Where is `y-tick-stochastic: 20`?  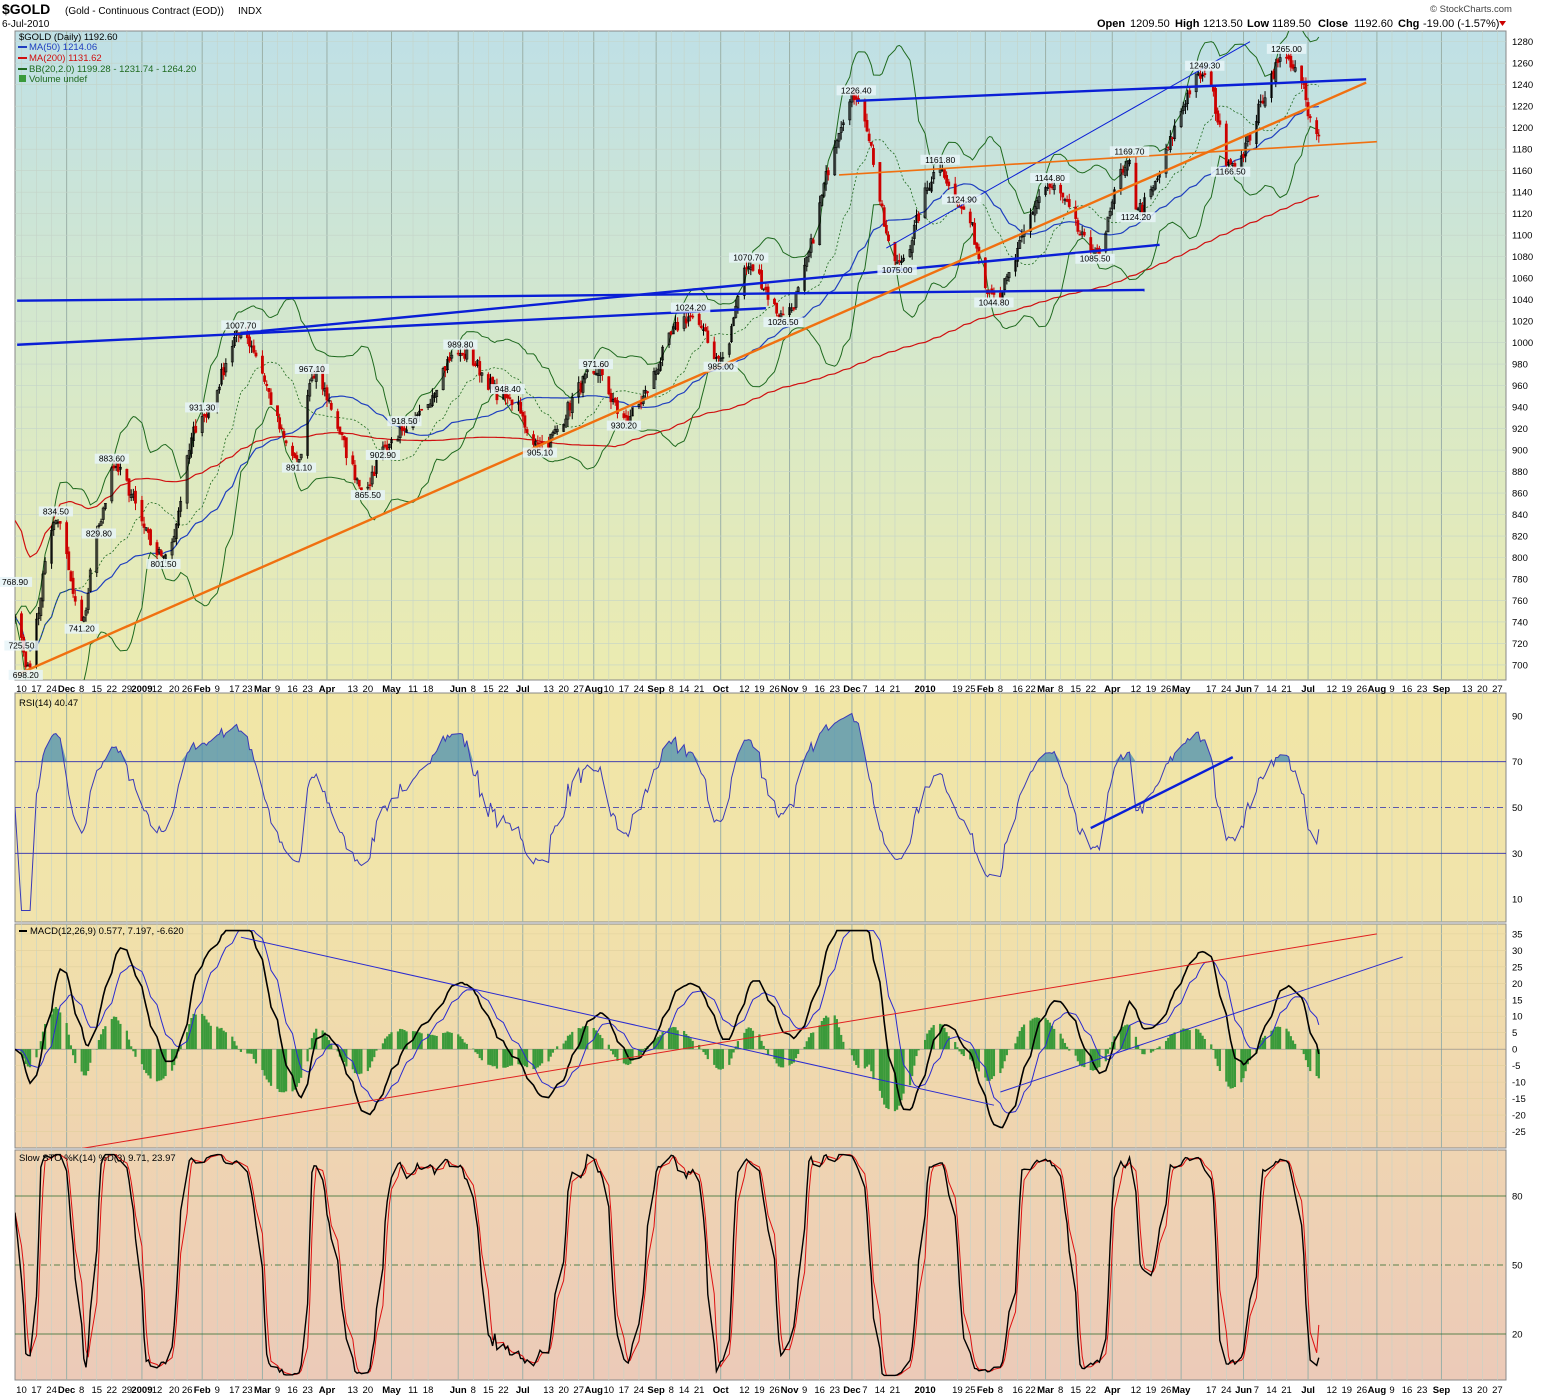
y-tick-stochastic: 20 is located at coordinates (1517, 1335).